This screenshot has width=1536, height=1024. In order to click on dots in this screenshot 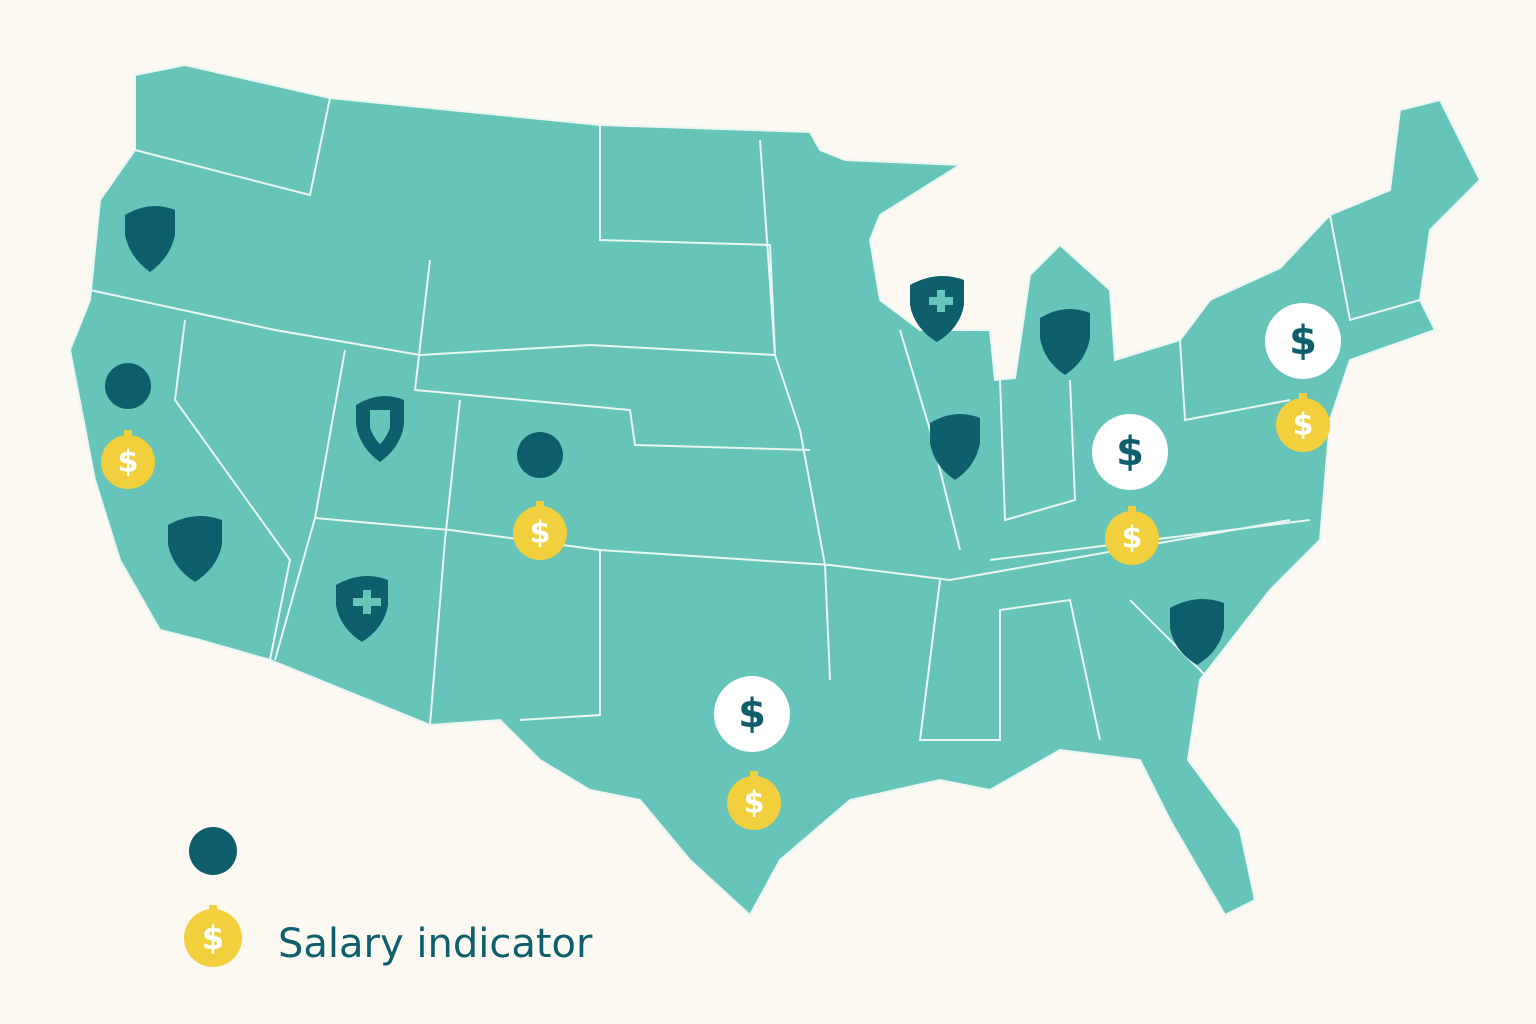, I will do `click(334, 619)`.